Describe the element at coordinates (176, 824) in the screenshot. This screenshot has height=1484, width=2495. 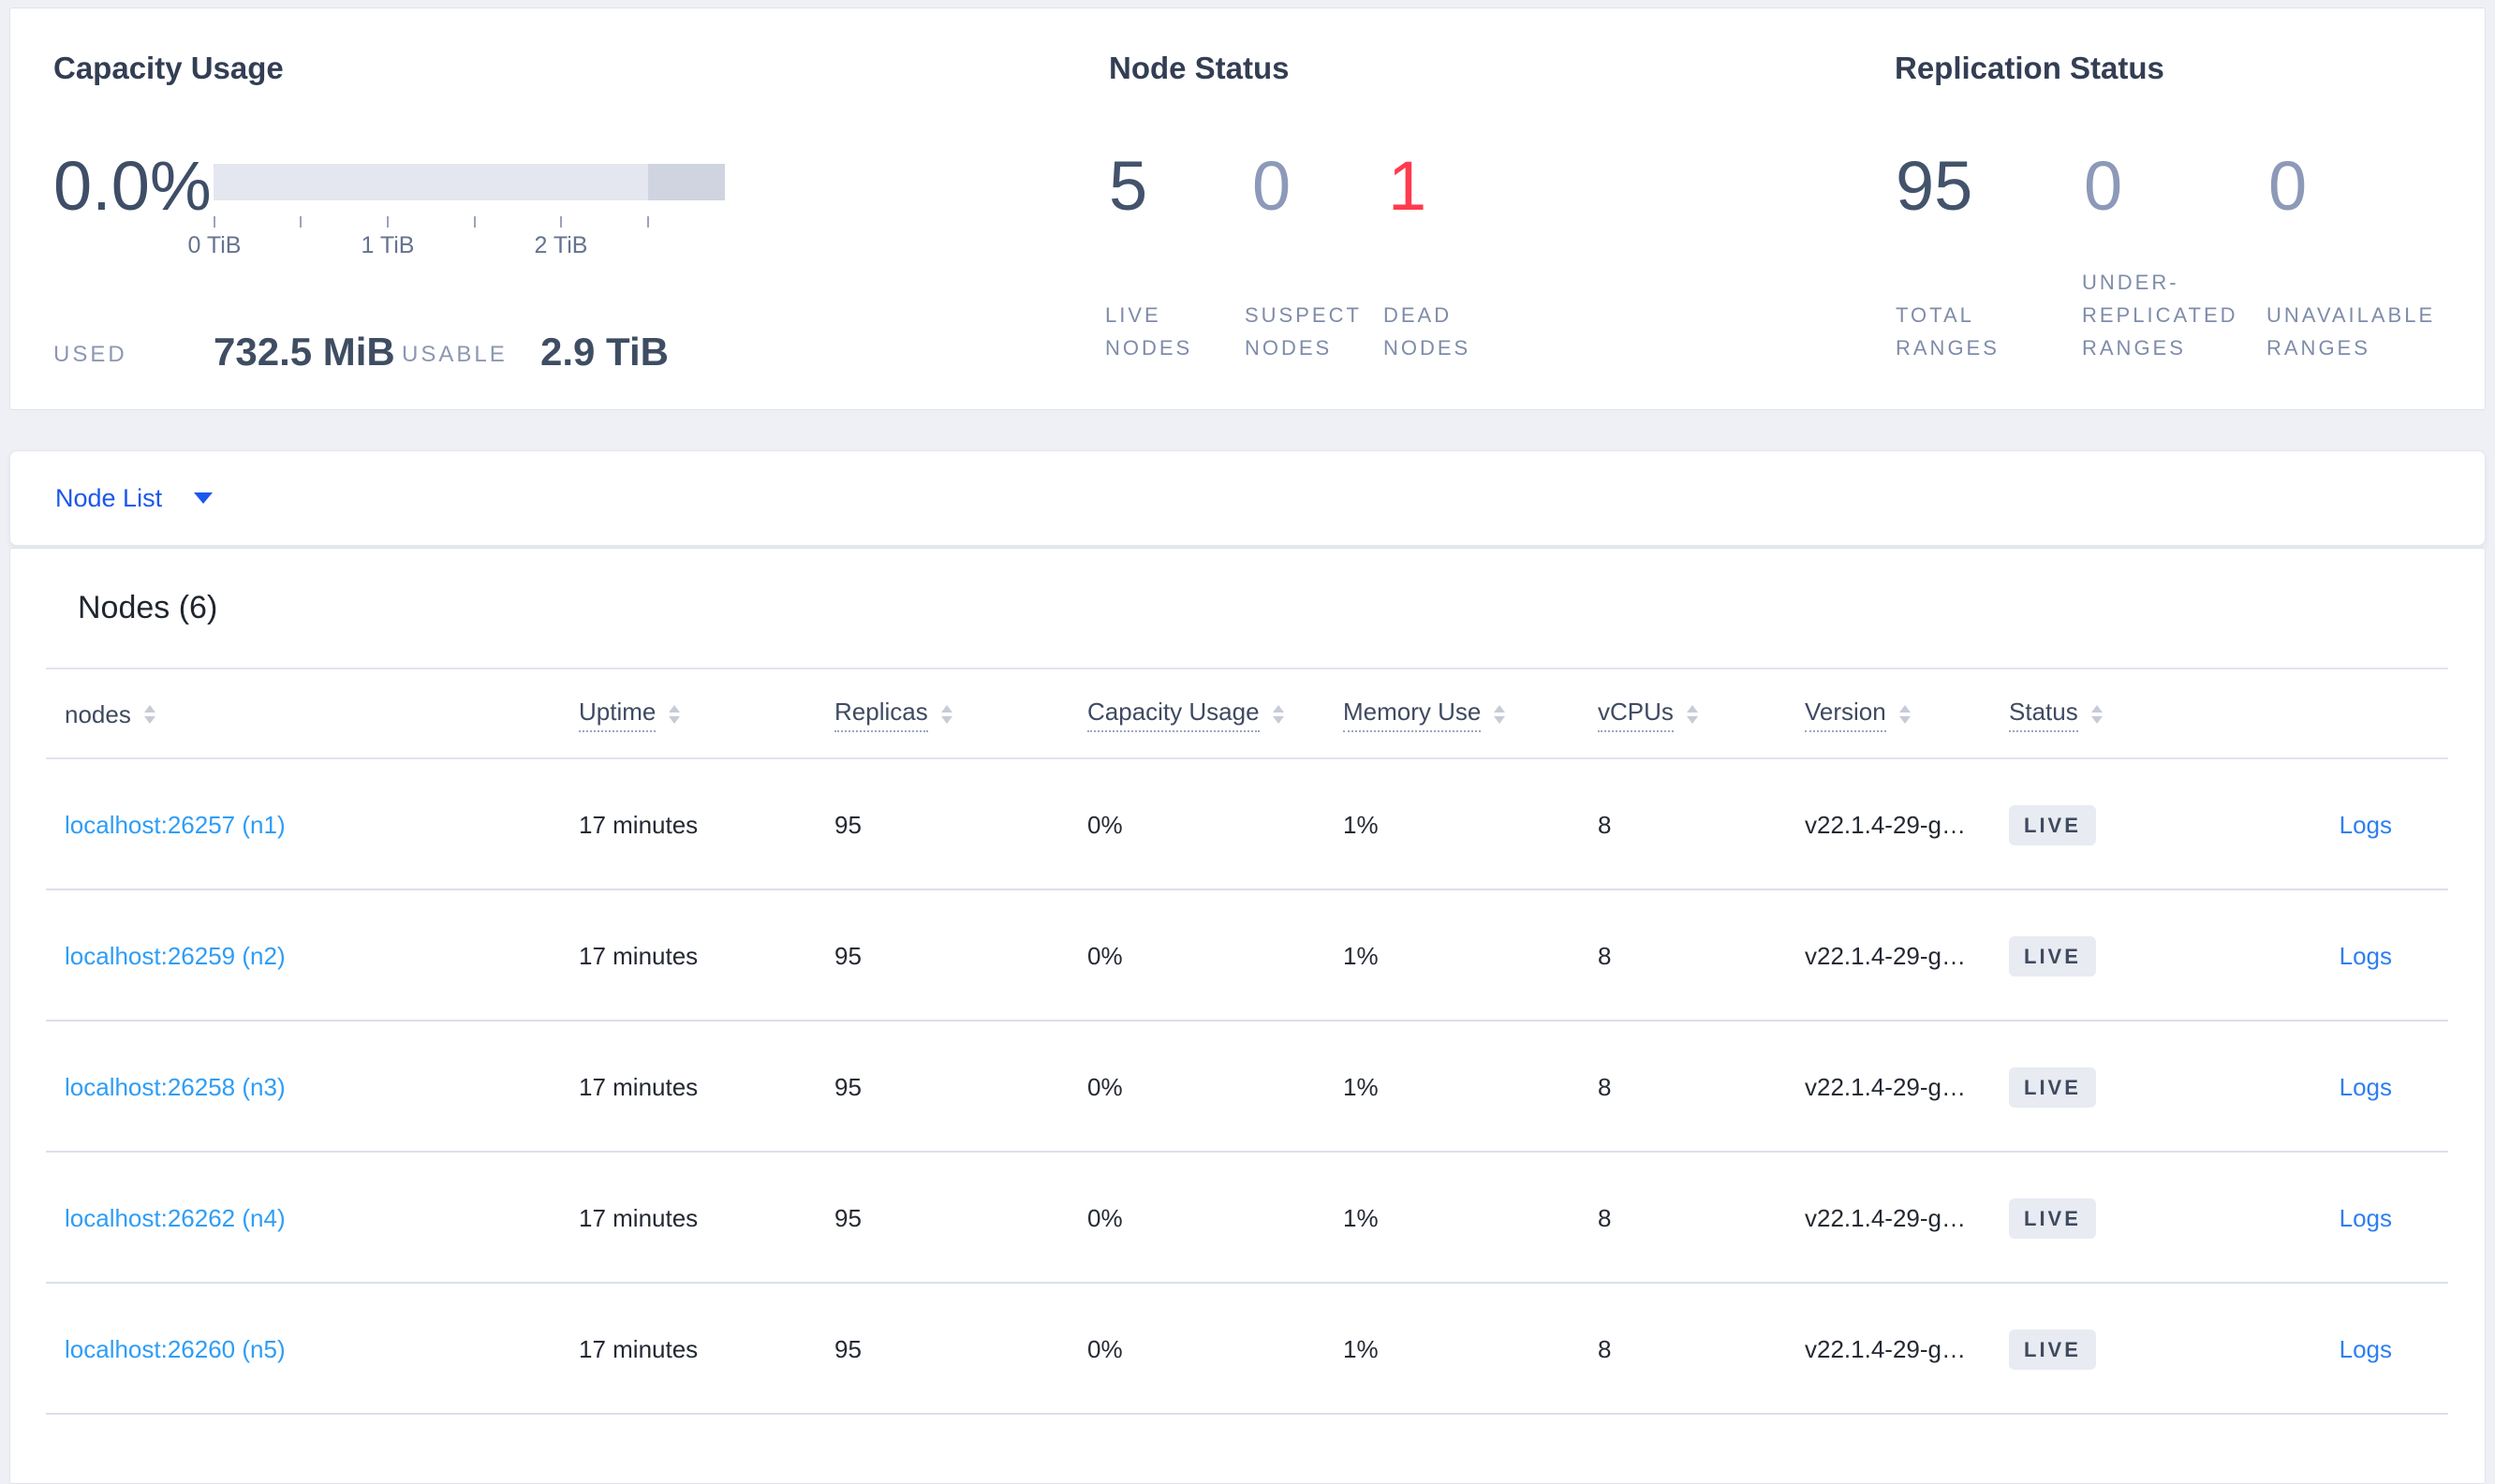
I see `node-link: localhost:26257 (n1)` at that location.